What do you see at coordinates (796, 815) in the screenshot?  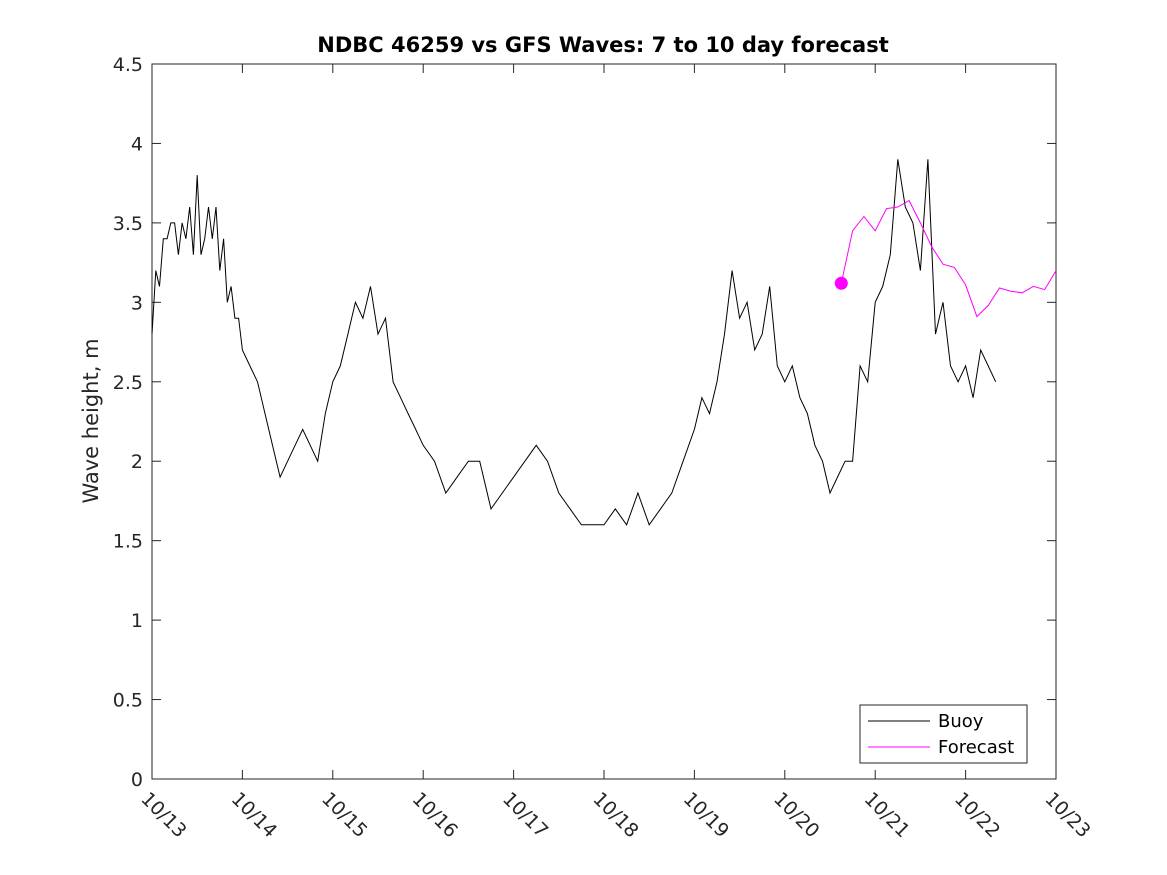 I see `x-tick-label: 10/20` at bounding box center [796, 815].